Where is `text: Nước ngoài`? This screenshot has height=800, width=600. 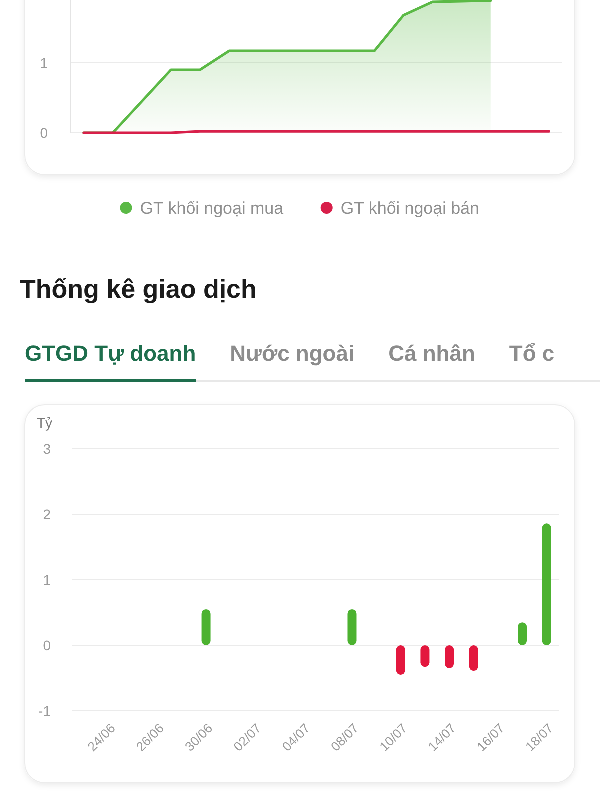 text: Nước ngoài is located at coordinates (292, 353).